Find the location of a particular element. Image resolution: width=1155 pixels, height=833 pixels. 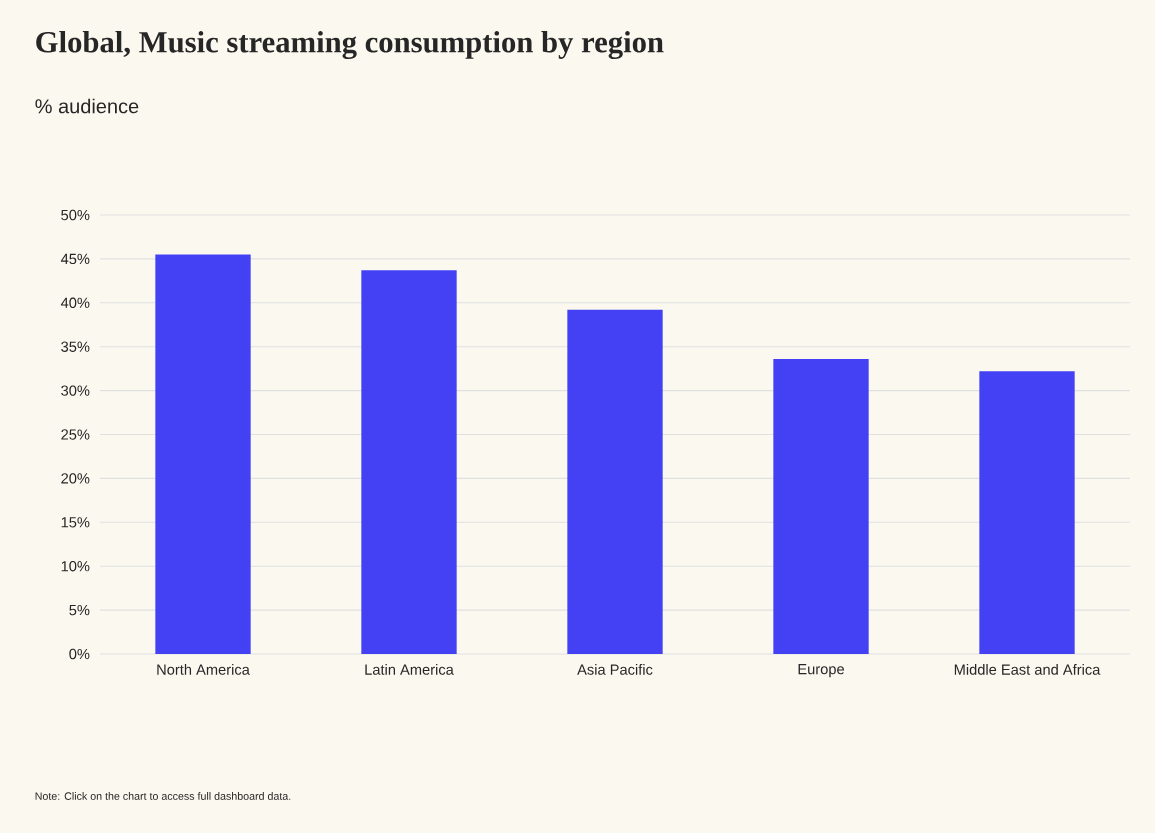

x-tick-label: Latin America is located at coordinates (409, 669).